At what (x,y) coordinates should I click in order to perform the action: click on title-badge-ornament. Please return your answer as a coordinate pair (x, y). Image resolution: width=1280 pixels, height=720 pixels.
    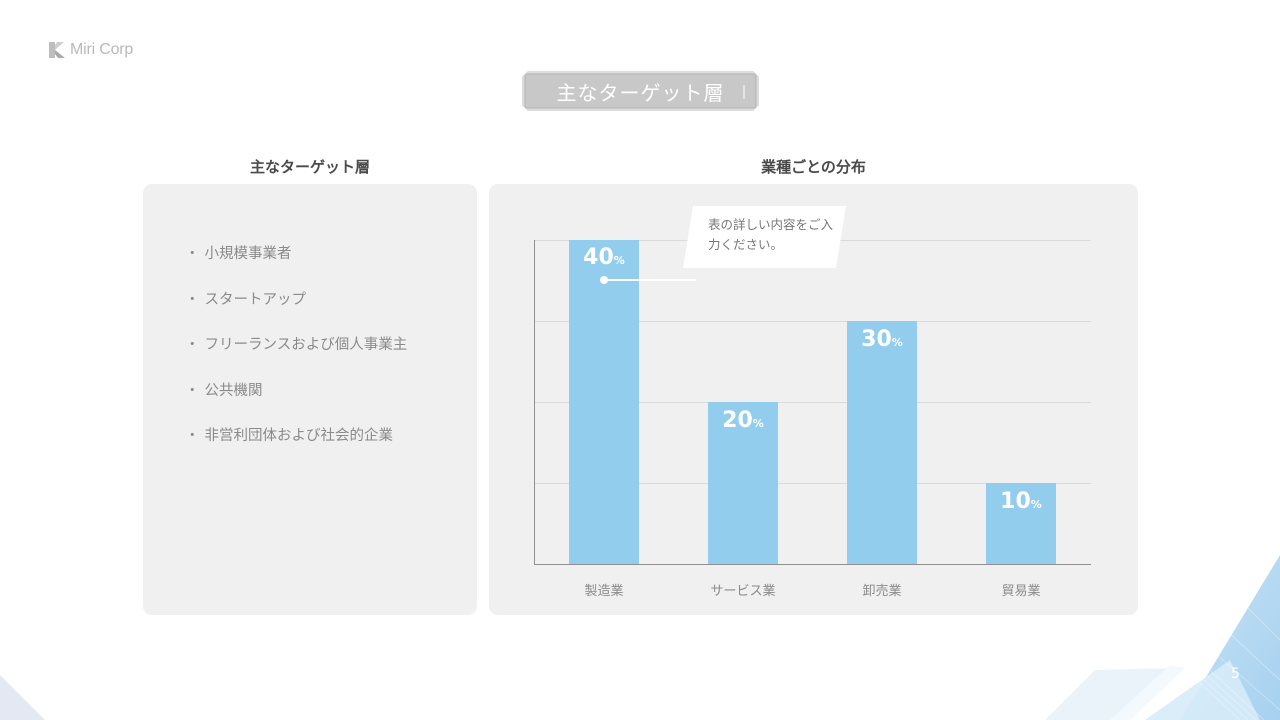
    Looking at the image, I should click on (744, 92).